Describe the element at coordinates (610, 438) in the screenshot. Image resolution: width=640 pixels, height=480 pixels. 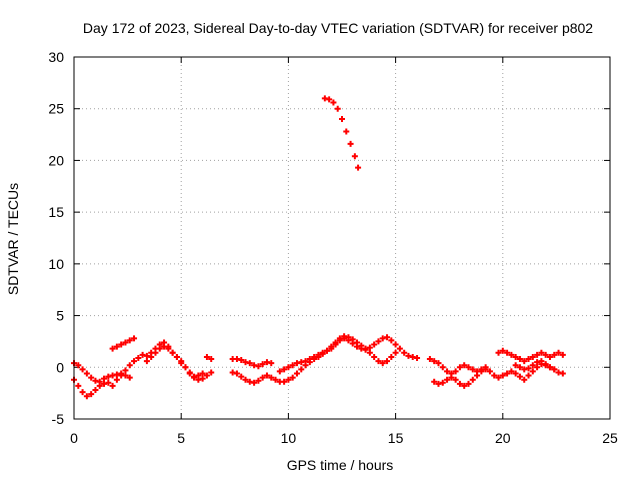
I see `x-tick-label: 25` at that location.